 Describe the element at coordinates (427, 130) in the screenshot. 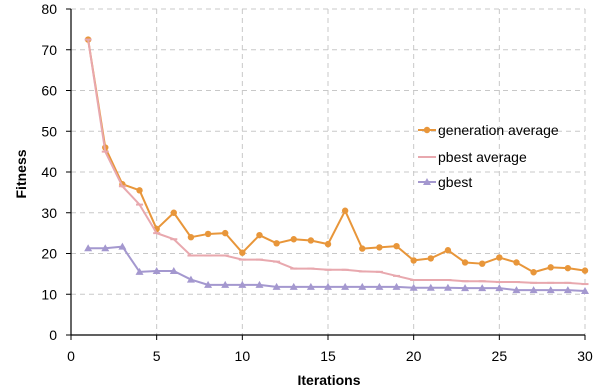

I see `legend-marker-generation-average` at that location.